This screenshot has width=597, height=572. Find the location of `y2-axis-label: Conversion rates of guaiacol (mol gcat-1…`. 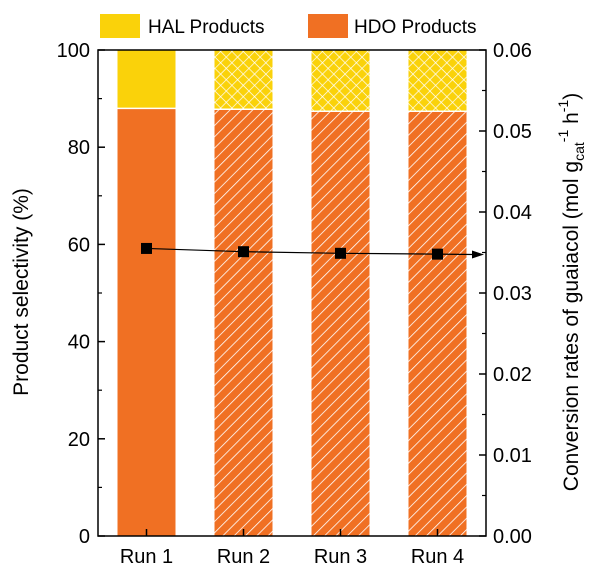

y2-axis-label: Conversion rates of guaiacol (mol gcat-1… is located at coordinates (571, 292).